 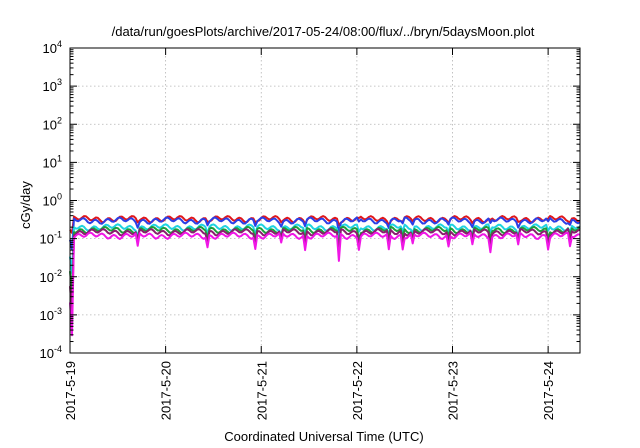 I want to click on y-tick-label: 10², so click(x=52, y=123).